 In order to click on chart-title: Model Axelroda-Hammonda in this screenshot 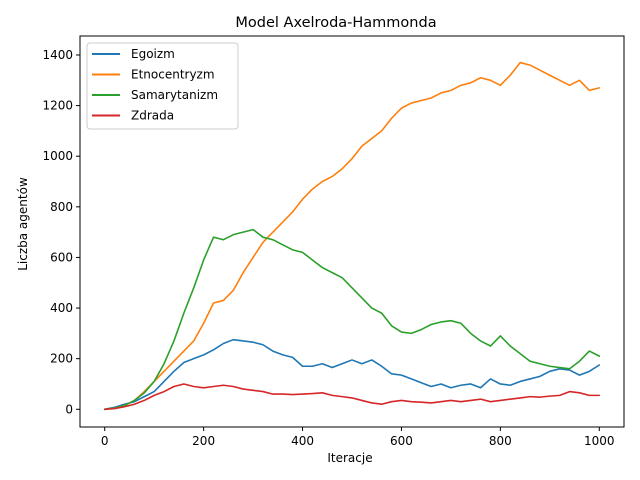, I will do `click(335, 23)`.